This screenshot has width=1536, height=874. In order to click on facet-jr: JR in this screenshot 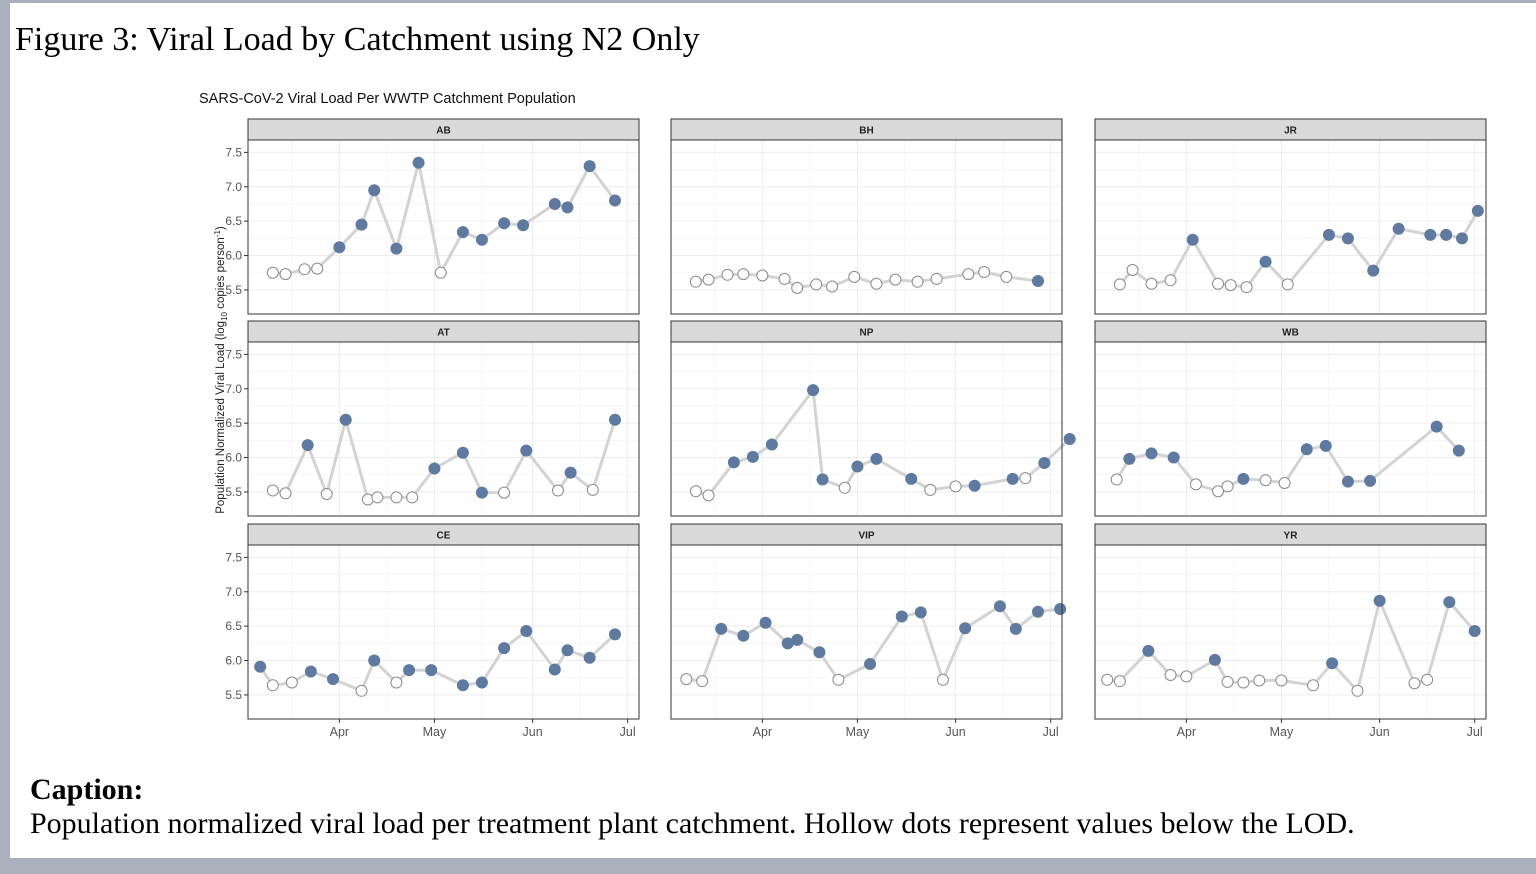, I will do `click(1290, 216)`.